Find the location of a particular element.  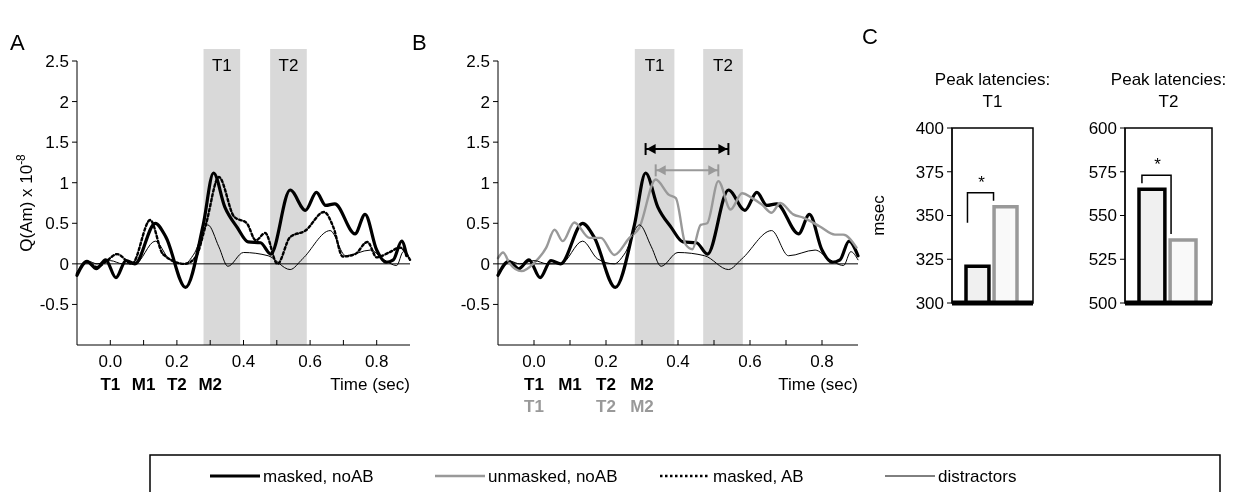

y-tick-label: 575 is located at coordinates (1102, 172).